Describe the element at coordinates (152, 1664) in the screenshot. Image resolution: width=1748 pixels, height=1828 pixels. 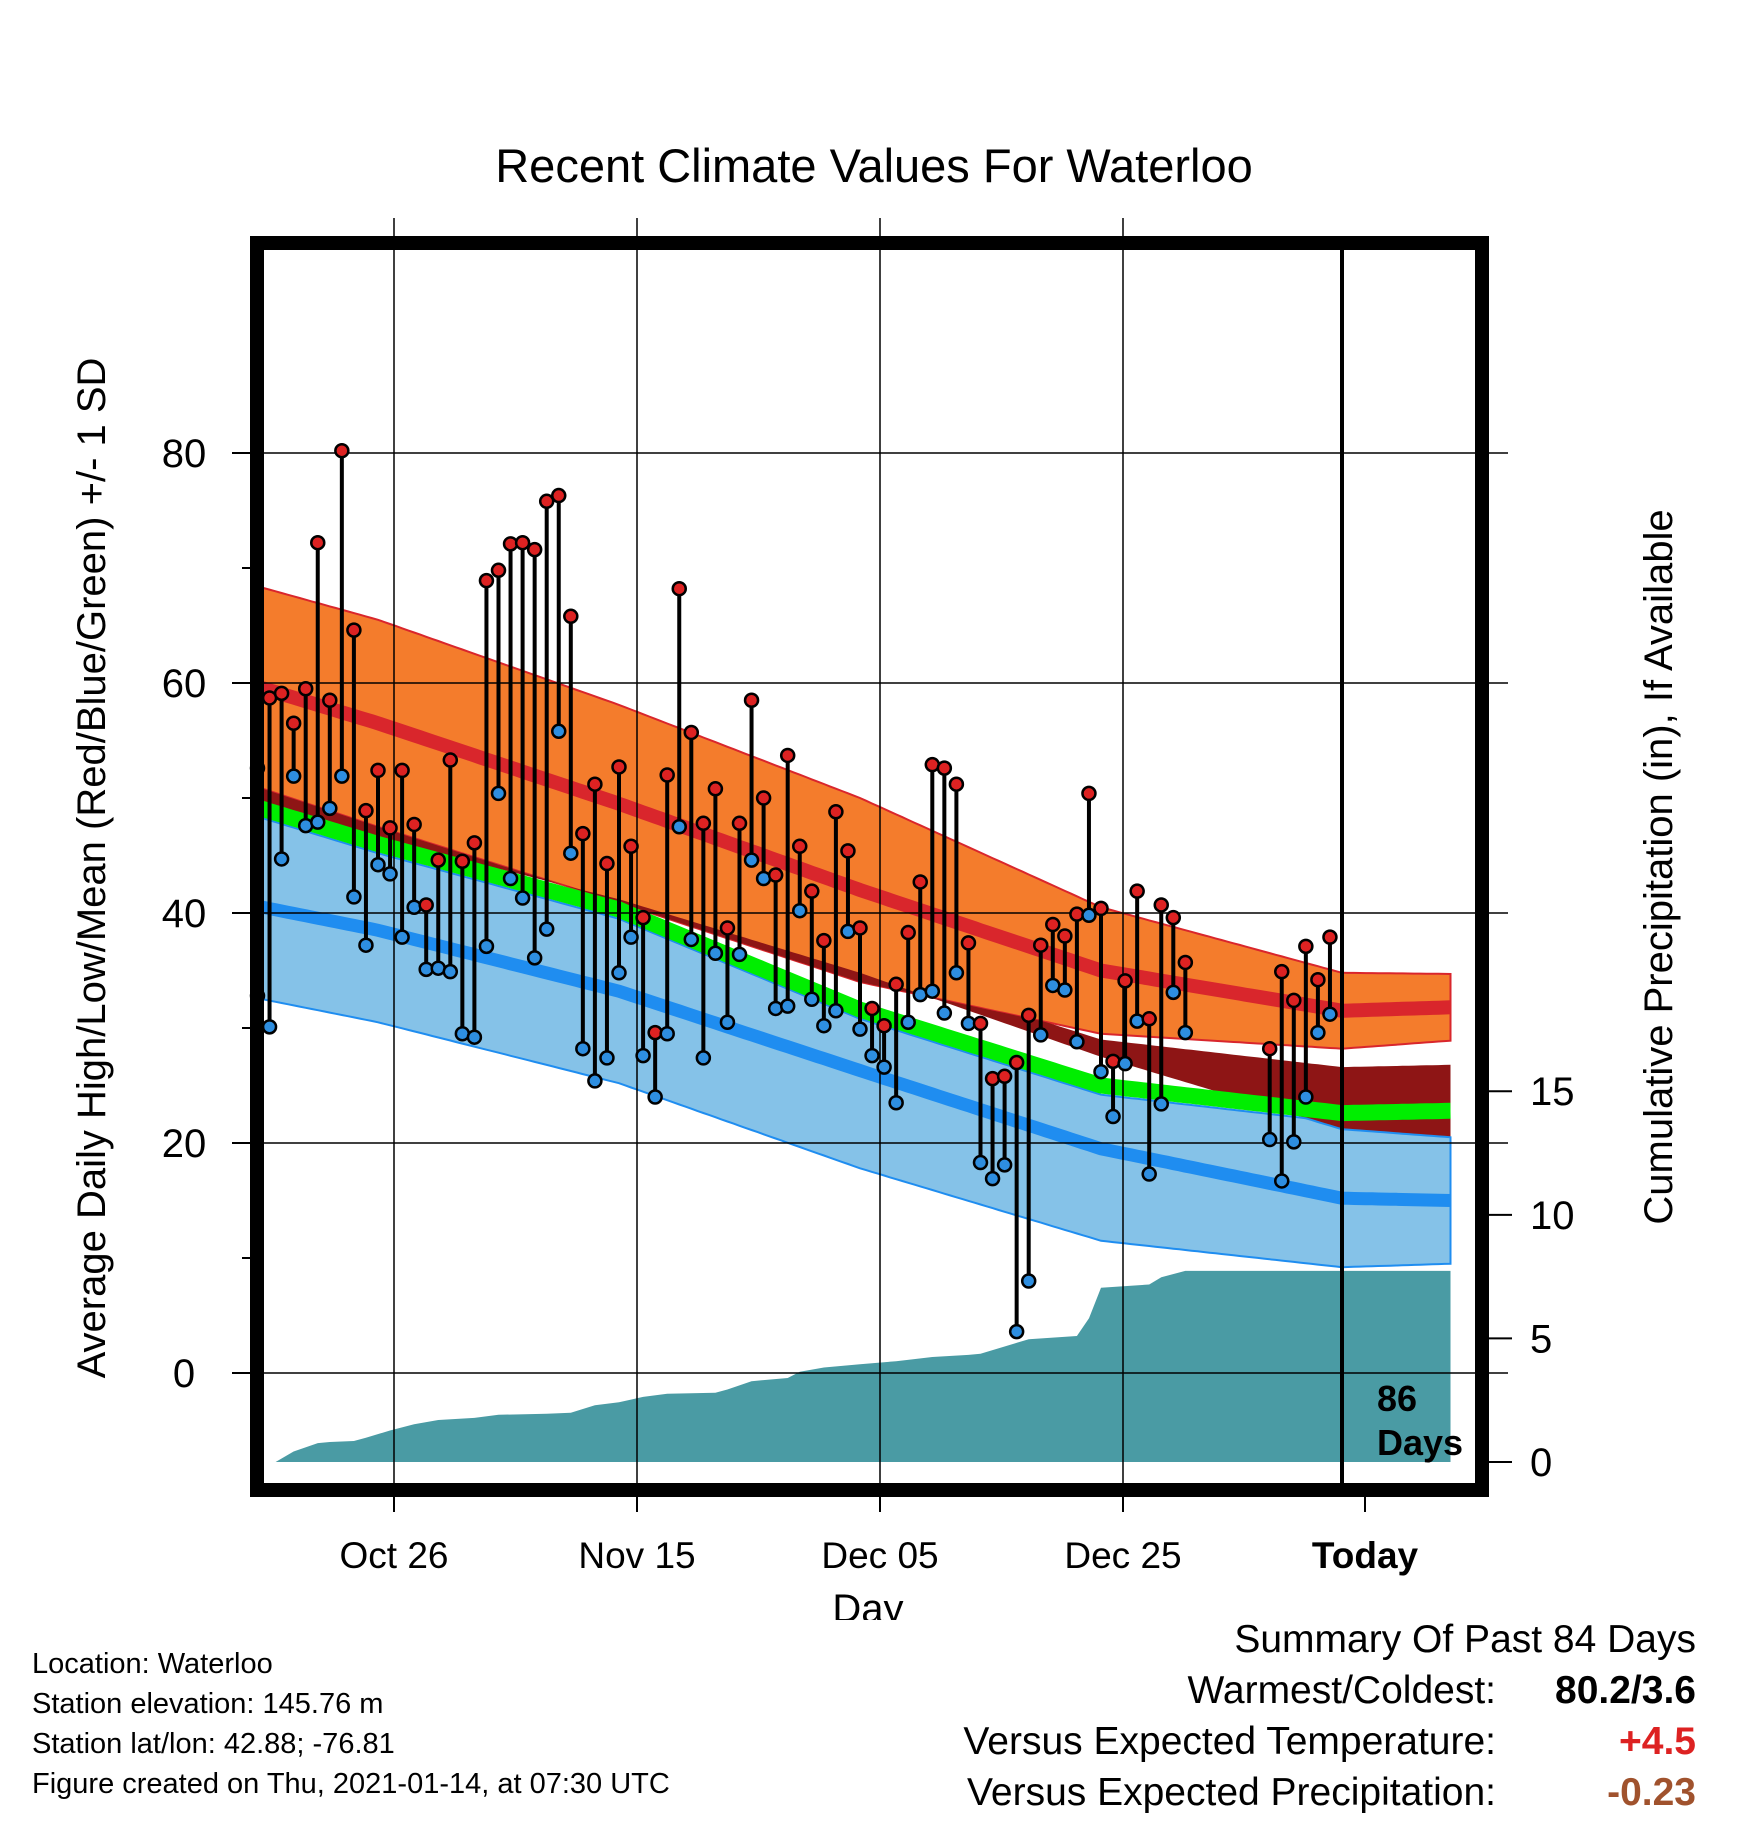
I see `location-text: Location: Waterloo` at that location.